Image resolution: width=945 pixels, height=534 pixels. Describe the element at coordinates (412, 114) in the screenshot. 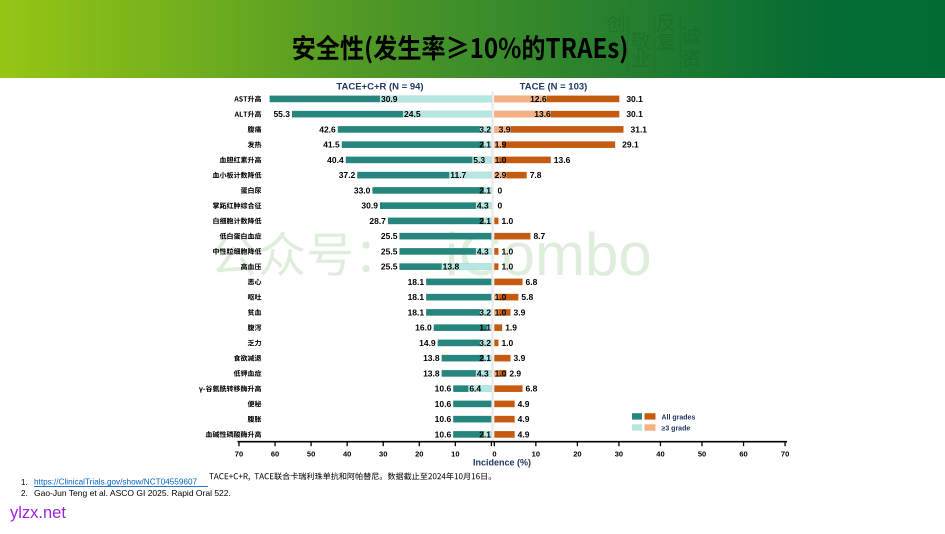

I see `svg-text: 24.5` at that location.